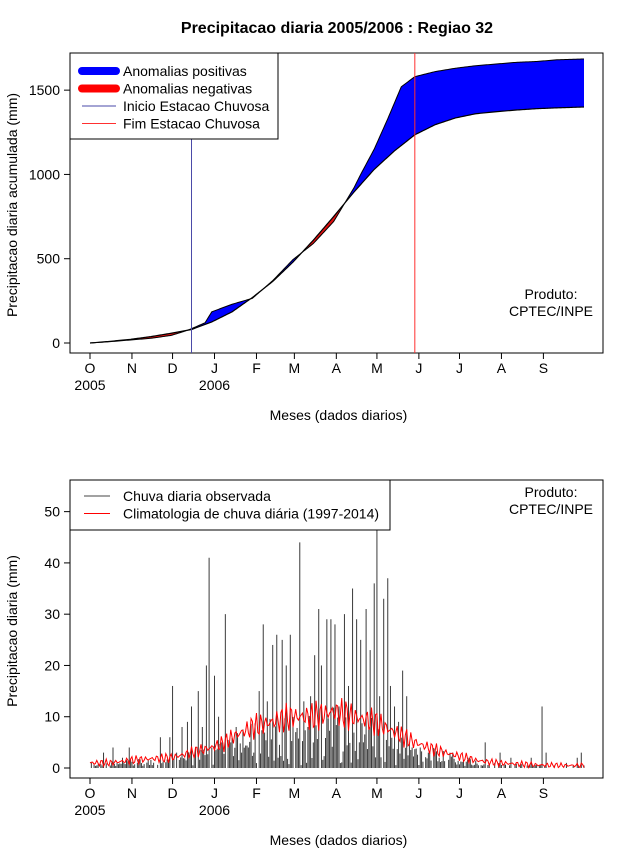 This screenshot has height=850, width=640. Describe the element at coordinates (172, 368) in the screenshot. I see `cumulative-month-label: D` at that location.